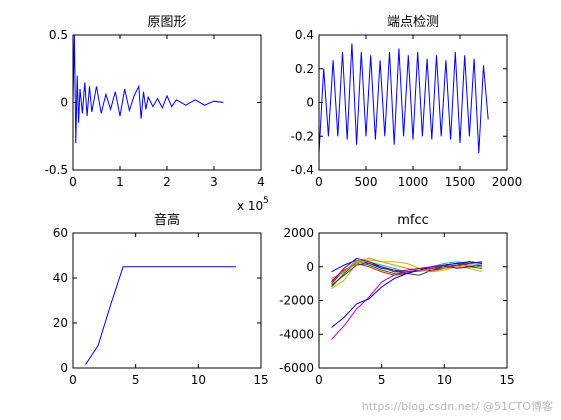  Describe the element at coordinates (413, 22) in the screenshot. I see `chart-title: 端点检测` at that location.